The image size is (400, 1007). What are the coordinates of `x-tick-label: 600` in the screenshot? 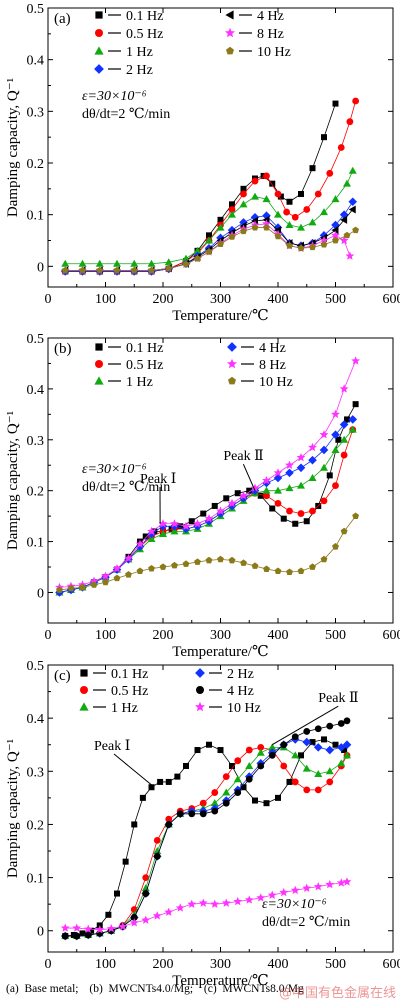 It's located at (391, 635).